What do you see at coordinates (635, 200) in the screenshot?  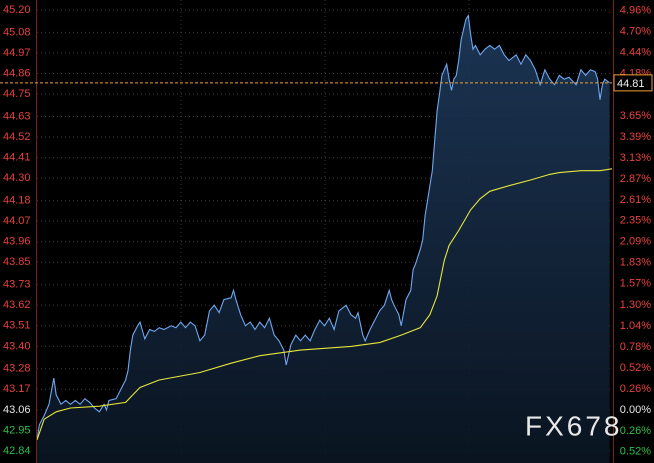 I see `y2-tick-label: 2.61%` at bounding box center [635, 200].